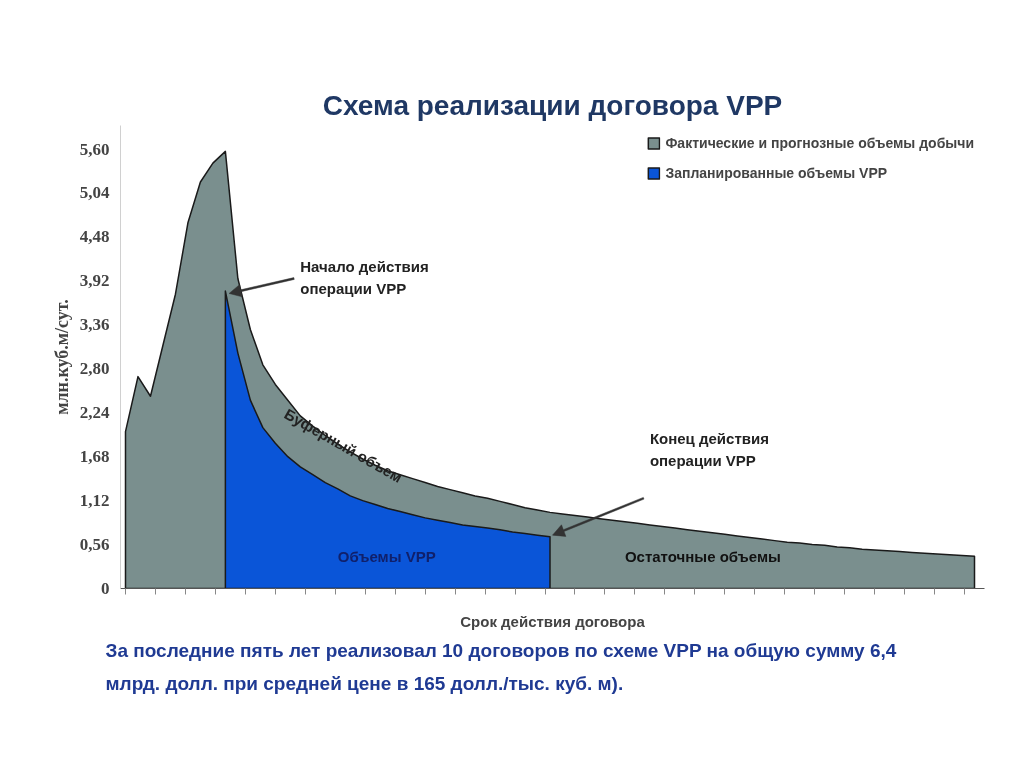 This screenshot has height=768, width=1024. Describe the element at coordinates (94, 149) in the screenshot. I see `y-tick-label: 5,60` at that location.